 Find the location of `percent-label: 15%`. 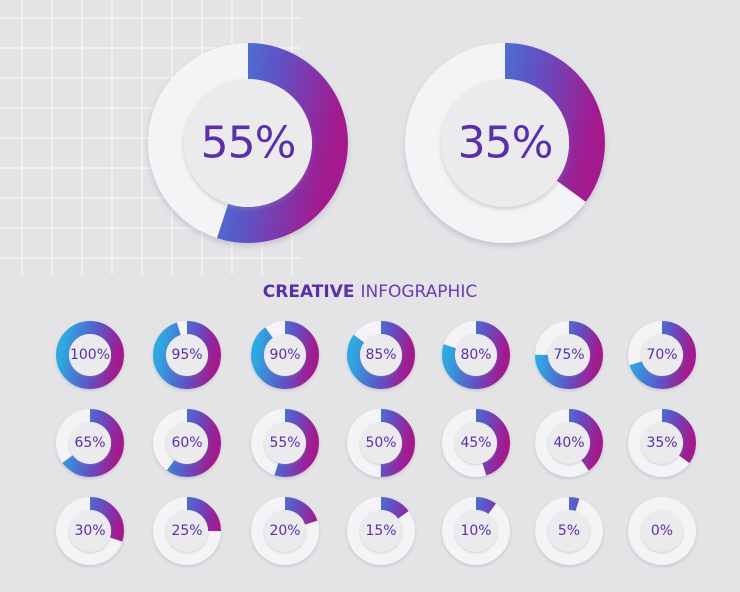

percent-label: 15% is located at coordinates (381, 531).